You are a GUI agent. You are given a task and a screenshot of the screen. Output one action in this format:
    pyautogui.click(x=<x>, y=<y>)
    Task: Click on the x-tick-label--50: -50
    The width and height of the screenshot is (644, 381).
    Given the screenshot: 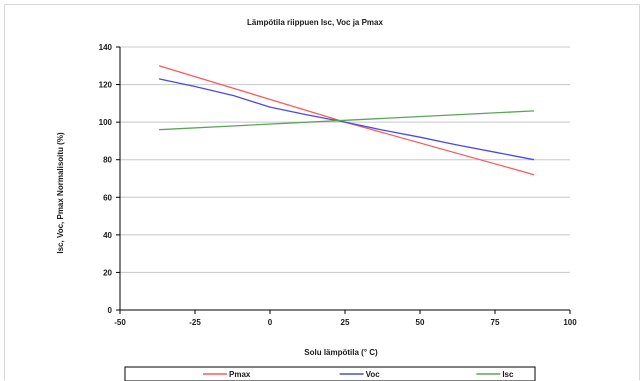 What is the action you would take?
    pyautogui.click(x=120, y=322)
    